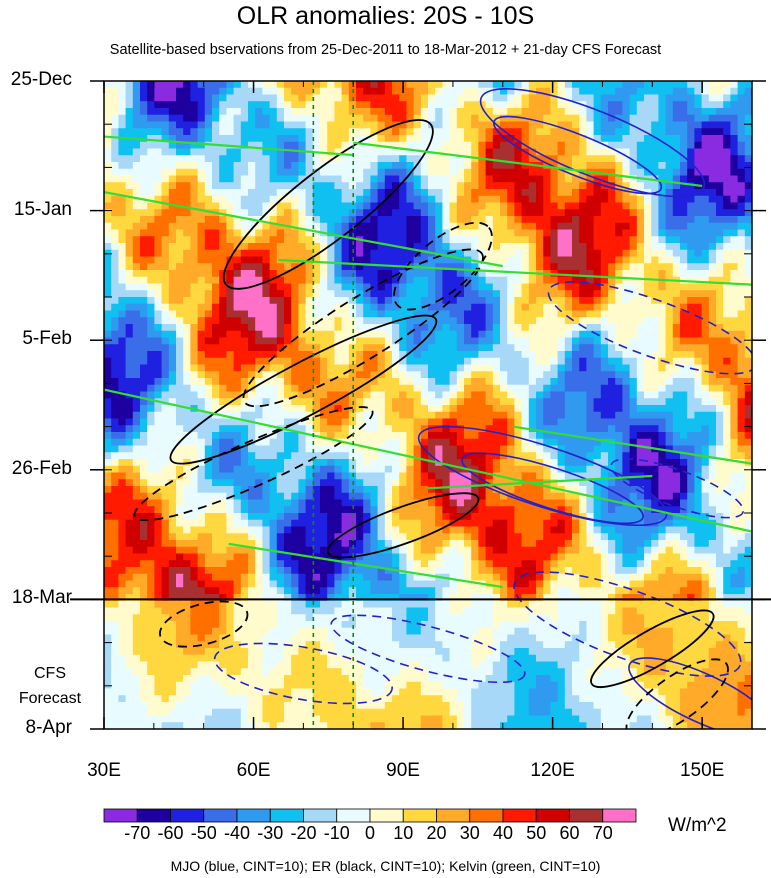 This screenshot has height=878, width=771. I want to click on y-tick-label: 15-Jan, so click(42, 209).